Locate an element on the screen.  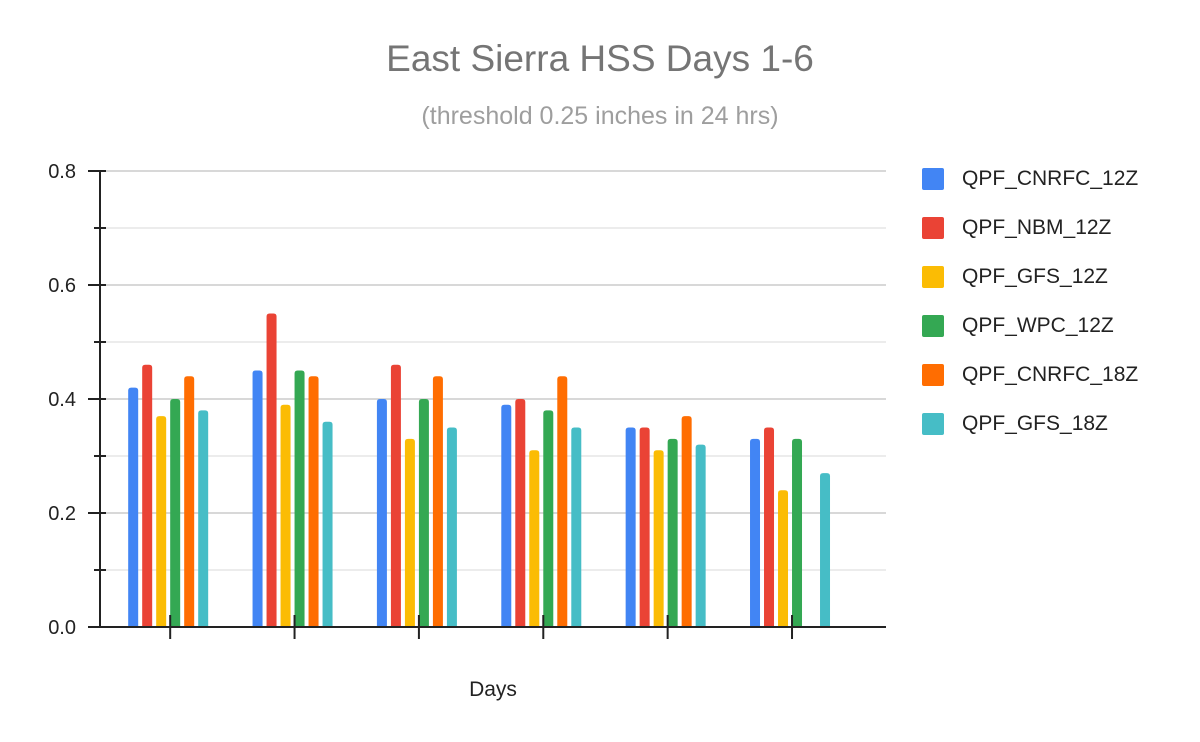
legend-label: QPF_CNRFC_18Z is located at coordinates (1050, 374).